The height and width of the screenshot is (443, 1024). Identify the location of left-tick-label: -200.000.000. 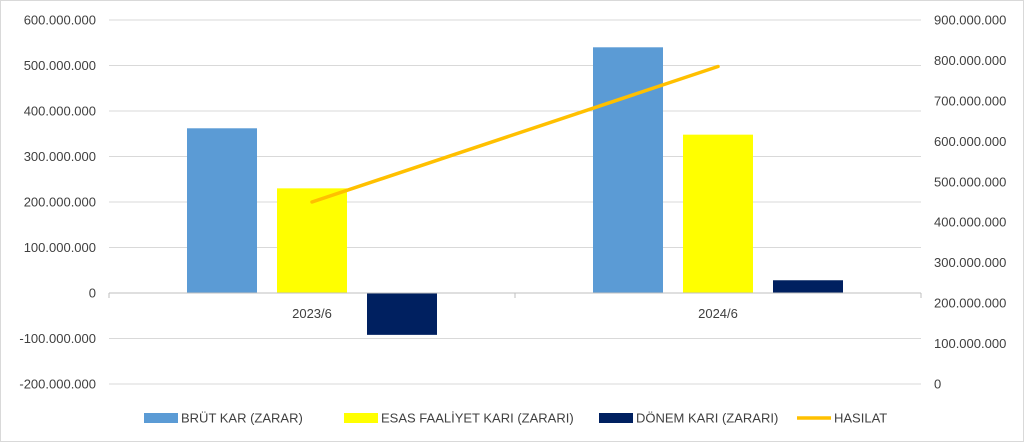
(57, 384).